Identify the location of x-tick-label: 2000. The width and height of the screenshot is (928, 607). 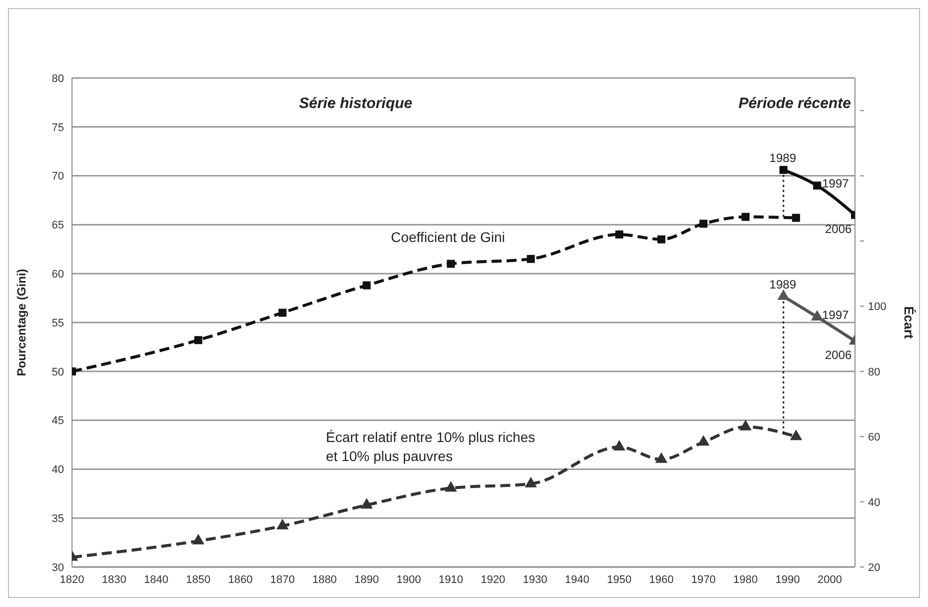
(830, 580).